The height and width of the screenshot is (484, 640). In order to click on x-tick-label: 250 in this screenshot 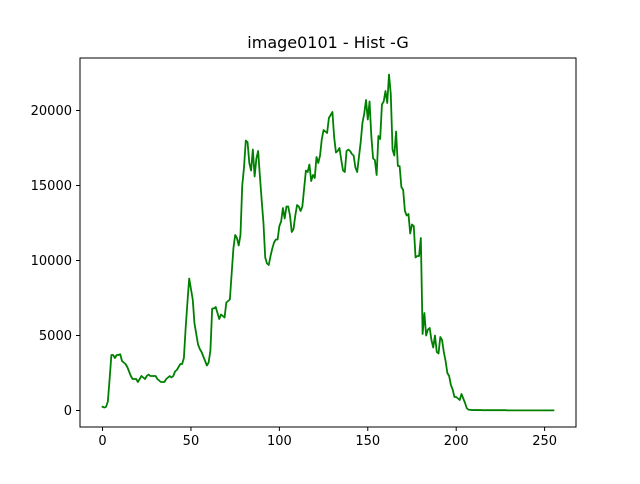, I will do `click(544, 441)`.